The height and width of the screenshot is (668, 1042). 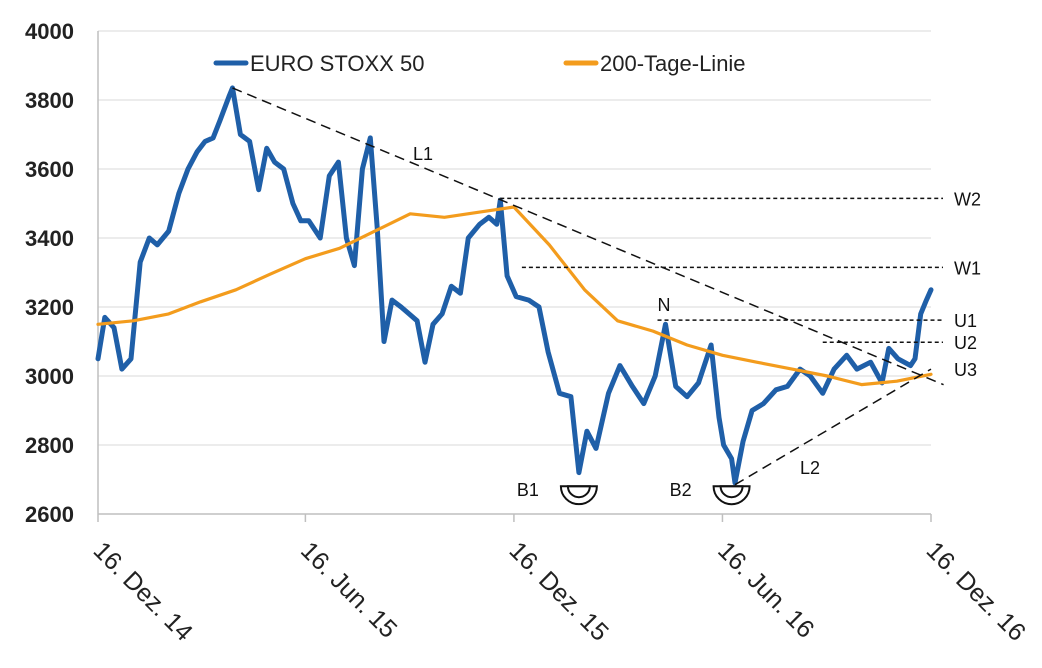 I want to click on legend-euro-stoxx-50-label: EURO STOXX 50, so click(x=337, y=63).